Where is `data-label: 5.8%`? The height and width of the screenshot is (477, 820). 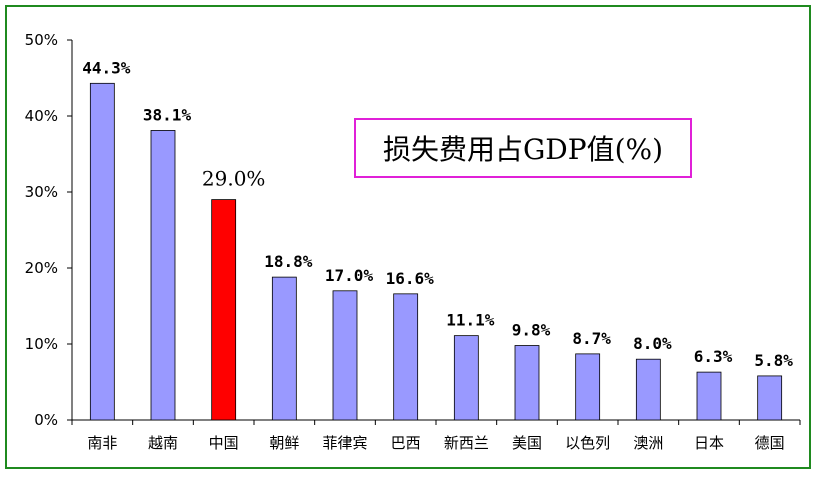
data-label: 5.8% is located at coordinates (773, 360).